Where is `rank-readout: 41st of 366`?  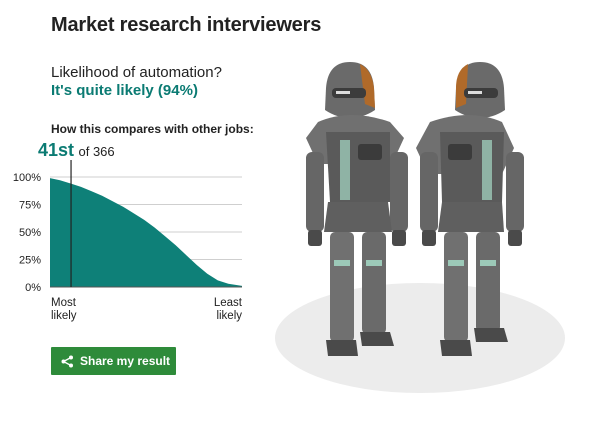
rank-readout: 41st of 366 is located at coordinates (76, 150).